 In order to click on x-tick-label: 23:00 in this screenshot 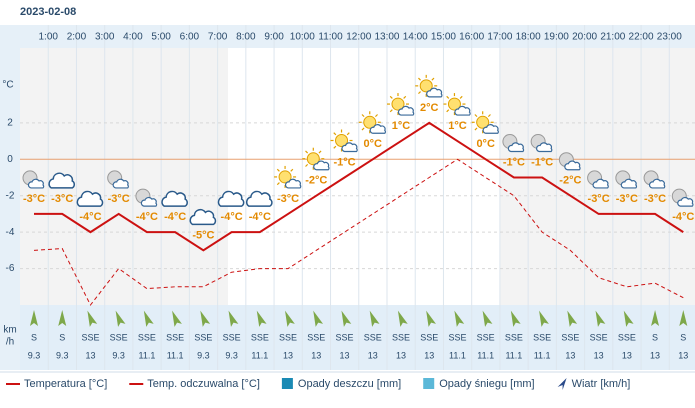, I will do `click(669, 37)`.